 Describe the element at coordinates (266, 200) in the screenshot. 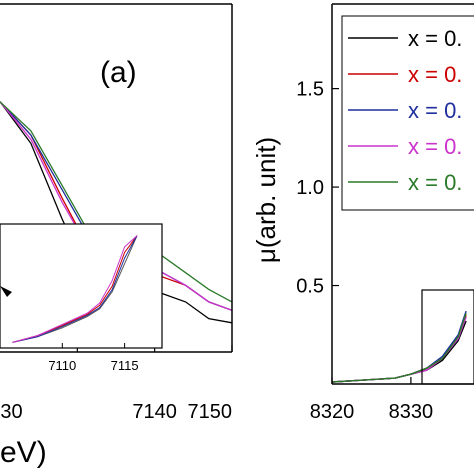

I see `panel-b-y-axis-label: μ(arb. unit)` at that location.